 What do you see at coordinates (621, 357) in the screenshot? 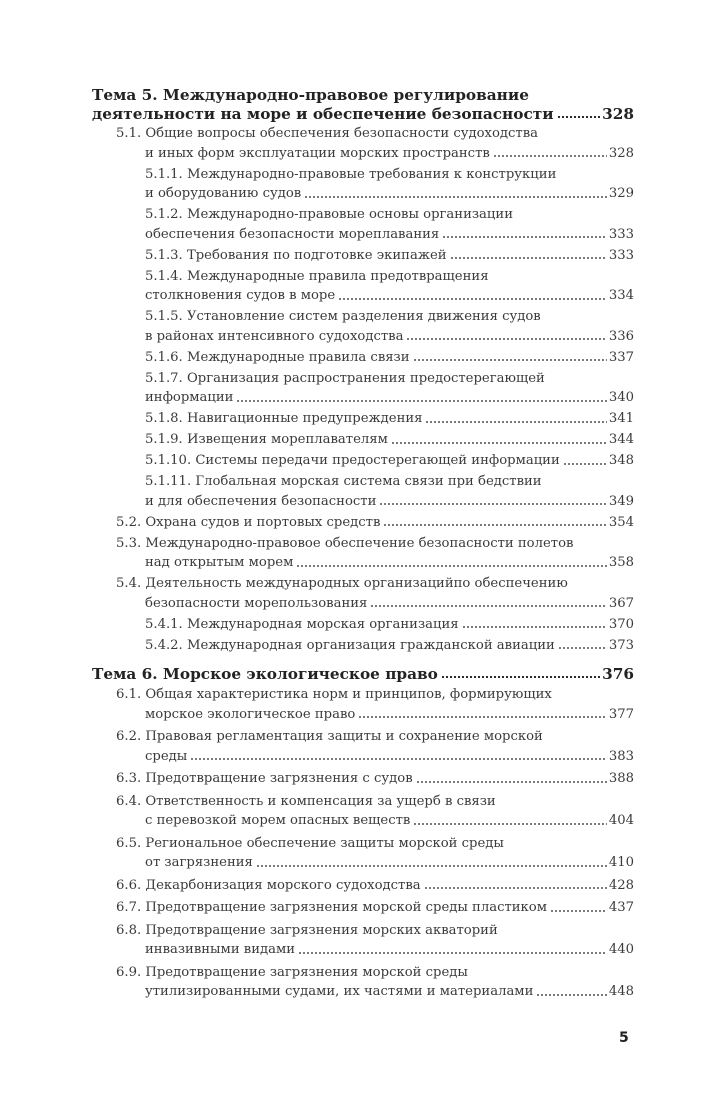
I see `entry-page: 337` at bounding box center [621, 357].